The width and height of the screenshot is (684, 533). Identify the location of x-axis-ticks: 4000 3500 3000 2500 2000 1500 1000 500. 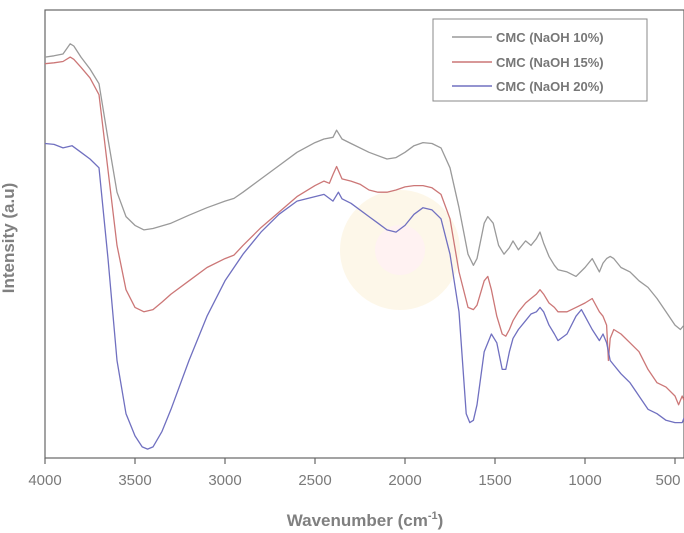
(354, 473).